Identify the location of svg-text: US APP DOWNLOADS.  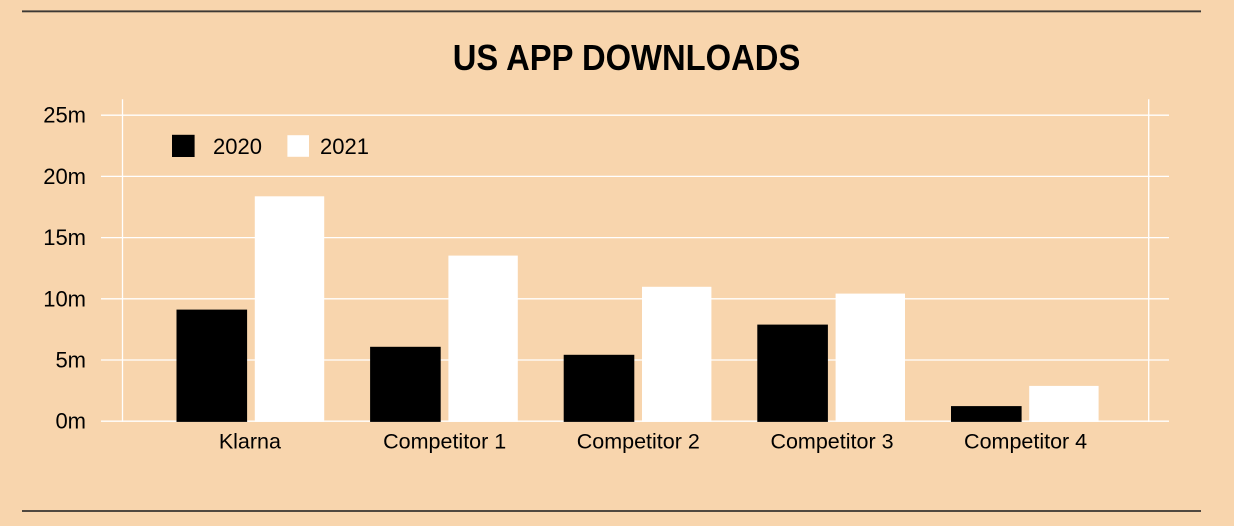
(627, 59).